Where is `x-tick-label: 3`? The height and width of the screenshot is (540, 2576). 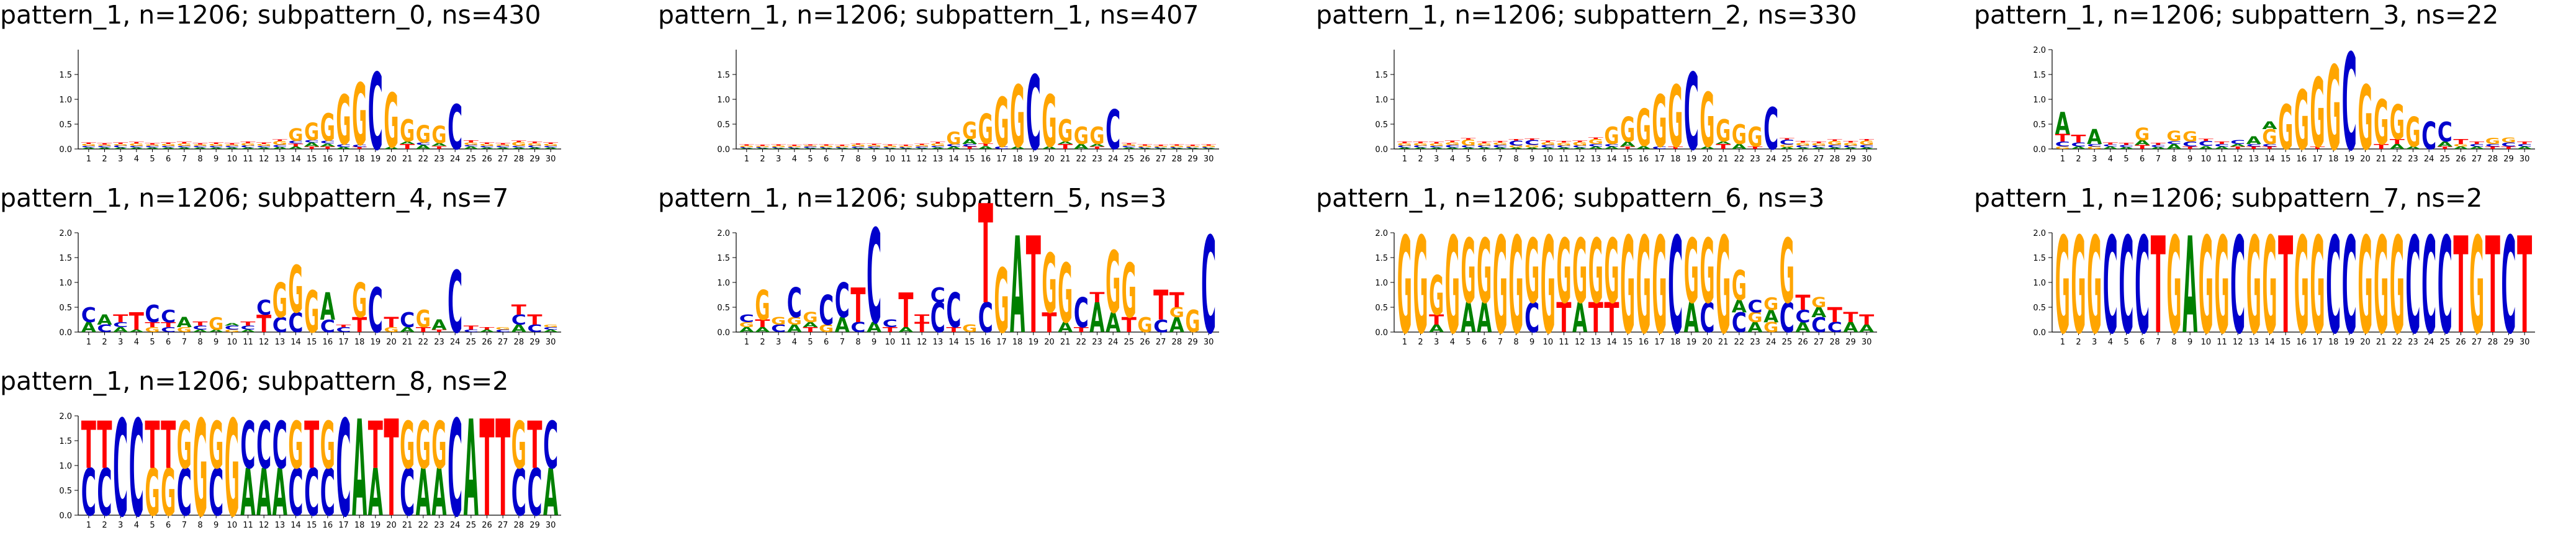
x-tick-label: 3 is located at coordinates (778, 342).